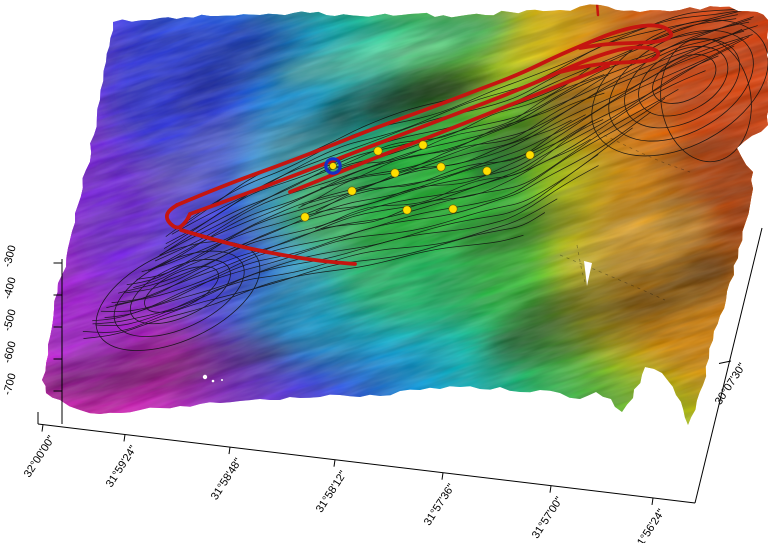 The width and height of the screenshot is (768, 543). I want to click on longitude-axis-tick-label: 31°56'24", so click(650, 525).